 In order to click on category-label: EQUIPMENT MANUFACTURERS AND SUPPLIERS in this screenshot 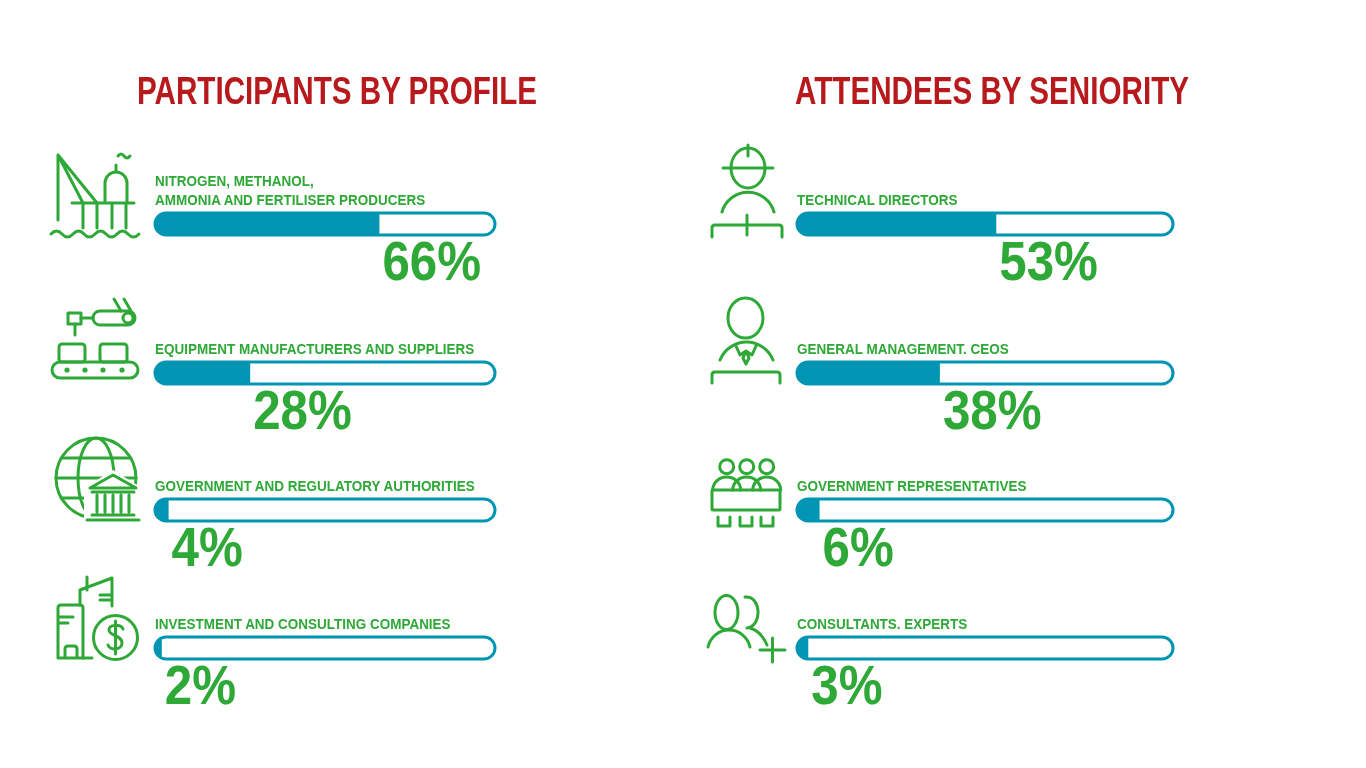, I will do `click(315, 349)`.